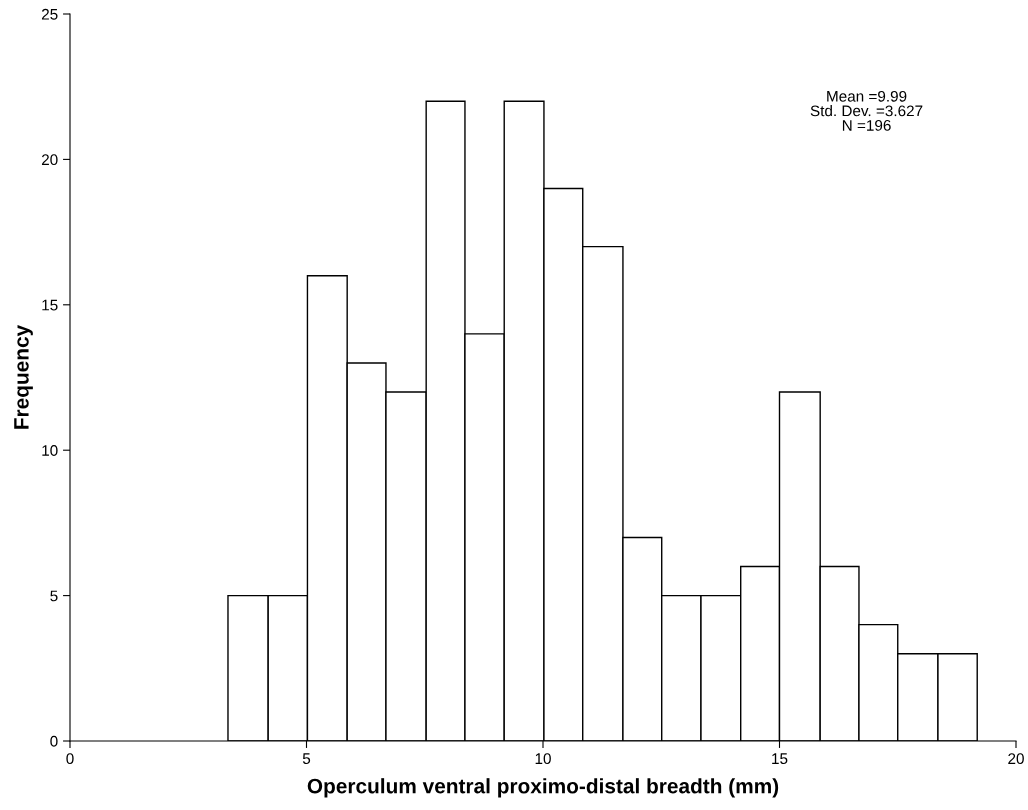 This screenshot has height=810, width=1028. What do you see at coordinates (54, 596) in the screenshot?
I see `y-tick-label: 5` at bounding box center [54, 596].